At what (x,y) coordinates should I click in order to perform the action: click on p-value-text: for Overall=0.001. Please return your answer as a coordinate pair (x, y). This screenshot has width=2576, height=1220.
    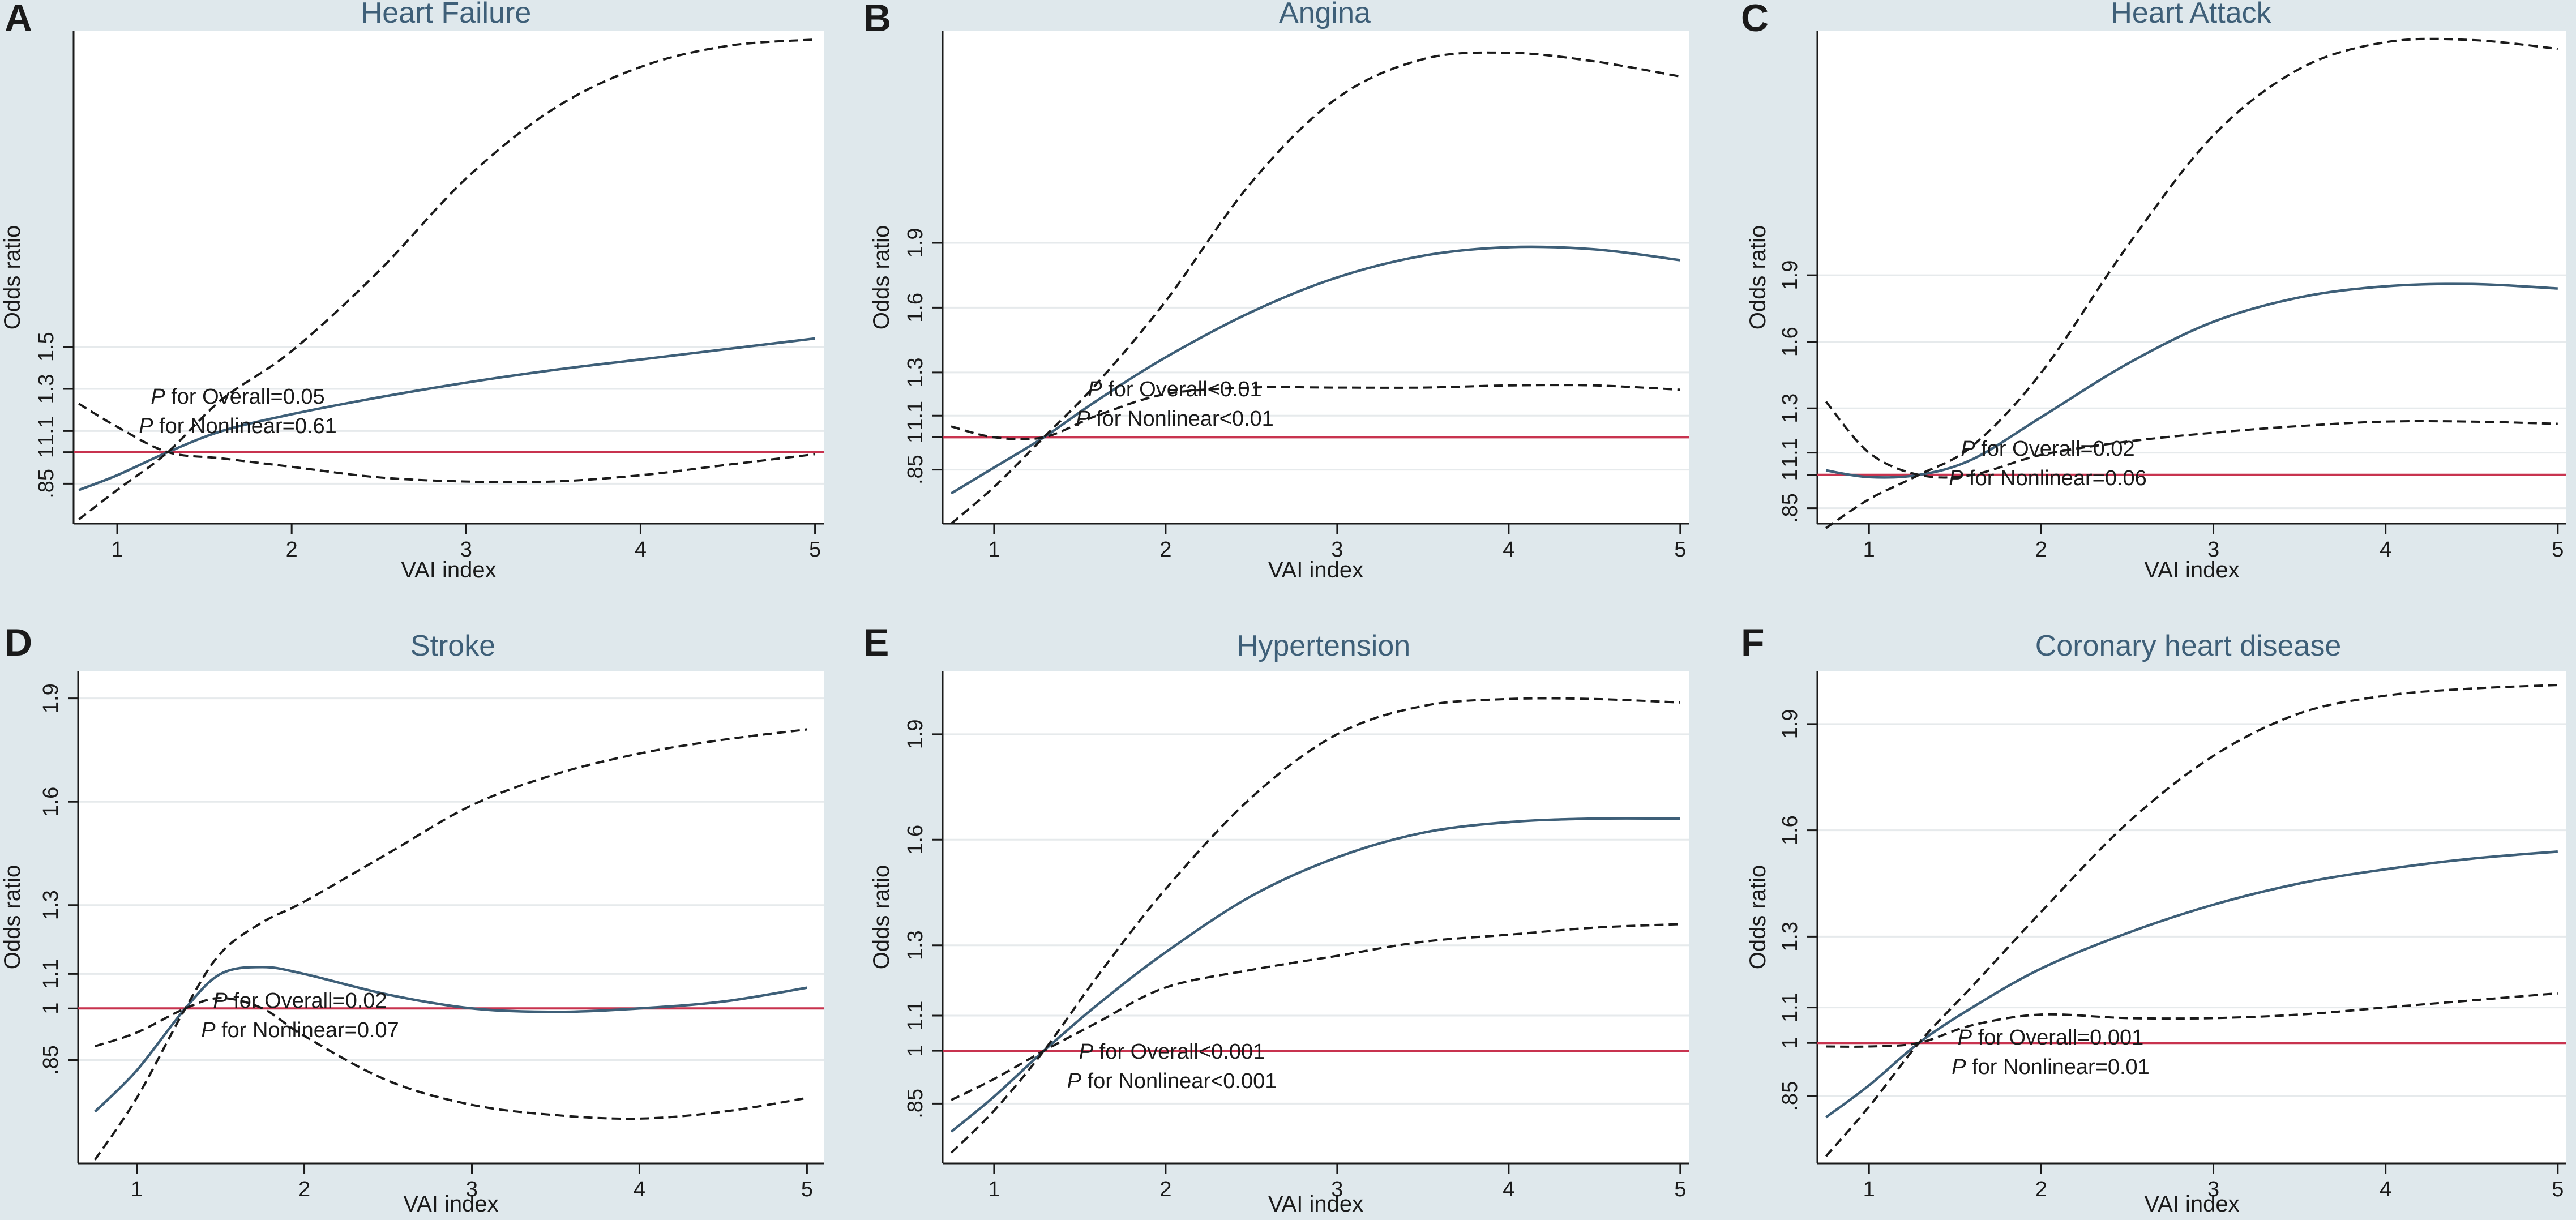
    Looking at the image, I should click on (2057, 1038).